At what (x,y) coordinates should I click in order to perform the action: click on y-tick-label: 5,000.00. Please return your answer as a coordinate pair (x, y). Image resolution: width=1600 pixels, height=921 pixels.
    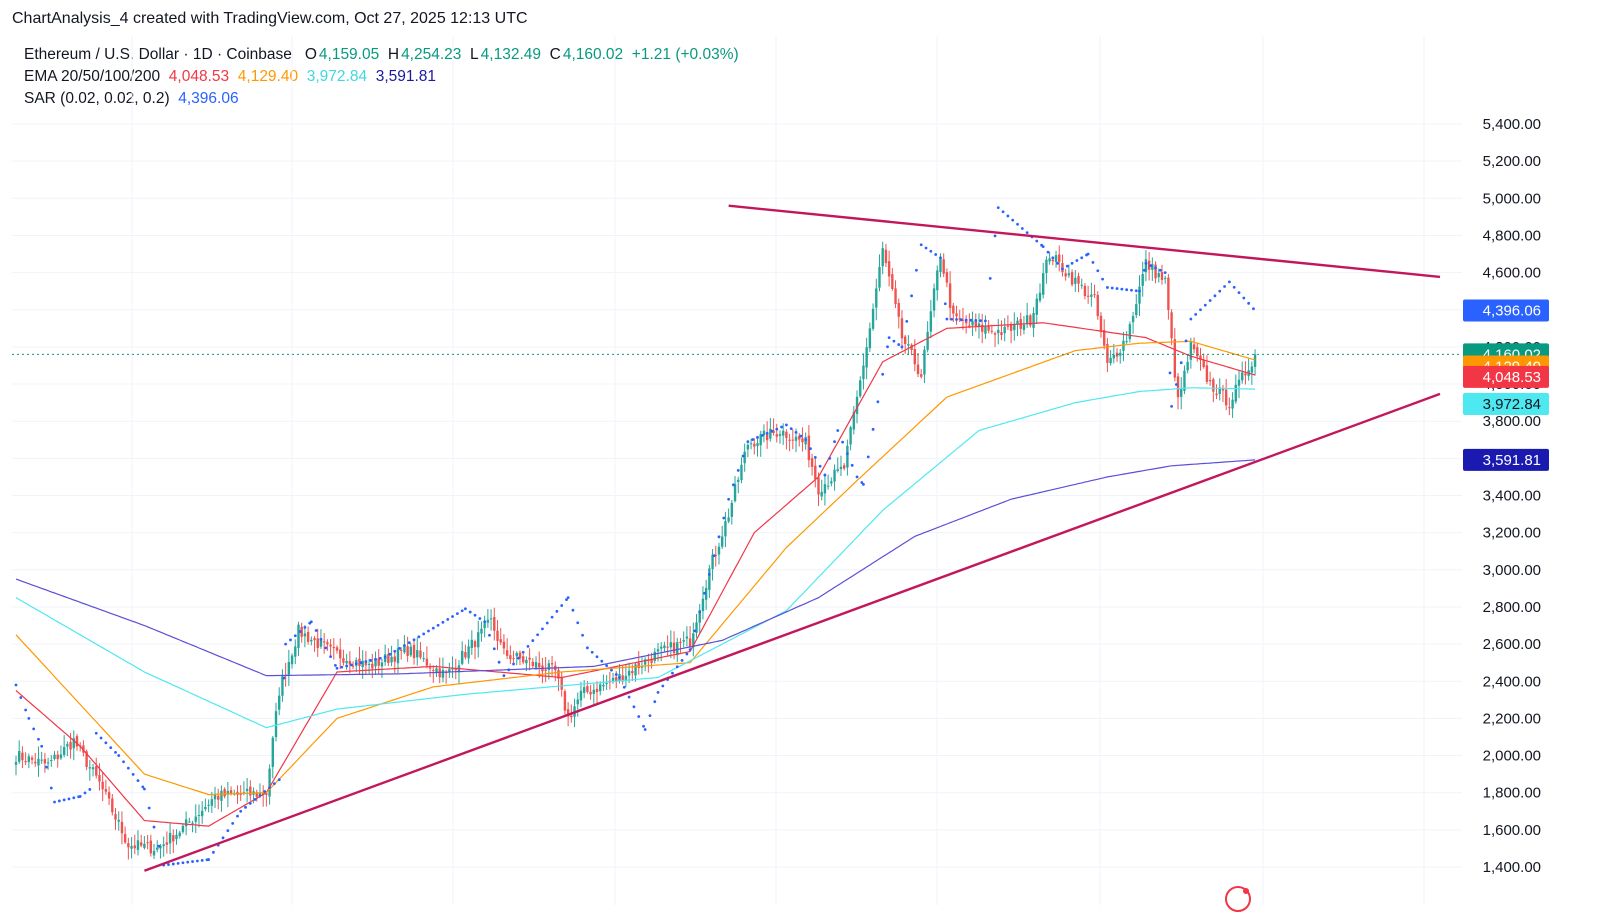
    Looking at the image, I should click on (1512, 198).